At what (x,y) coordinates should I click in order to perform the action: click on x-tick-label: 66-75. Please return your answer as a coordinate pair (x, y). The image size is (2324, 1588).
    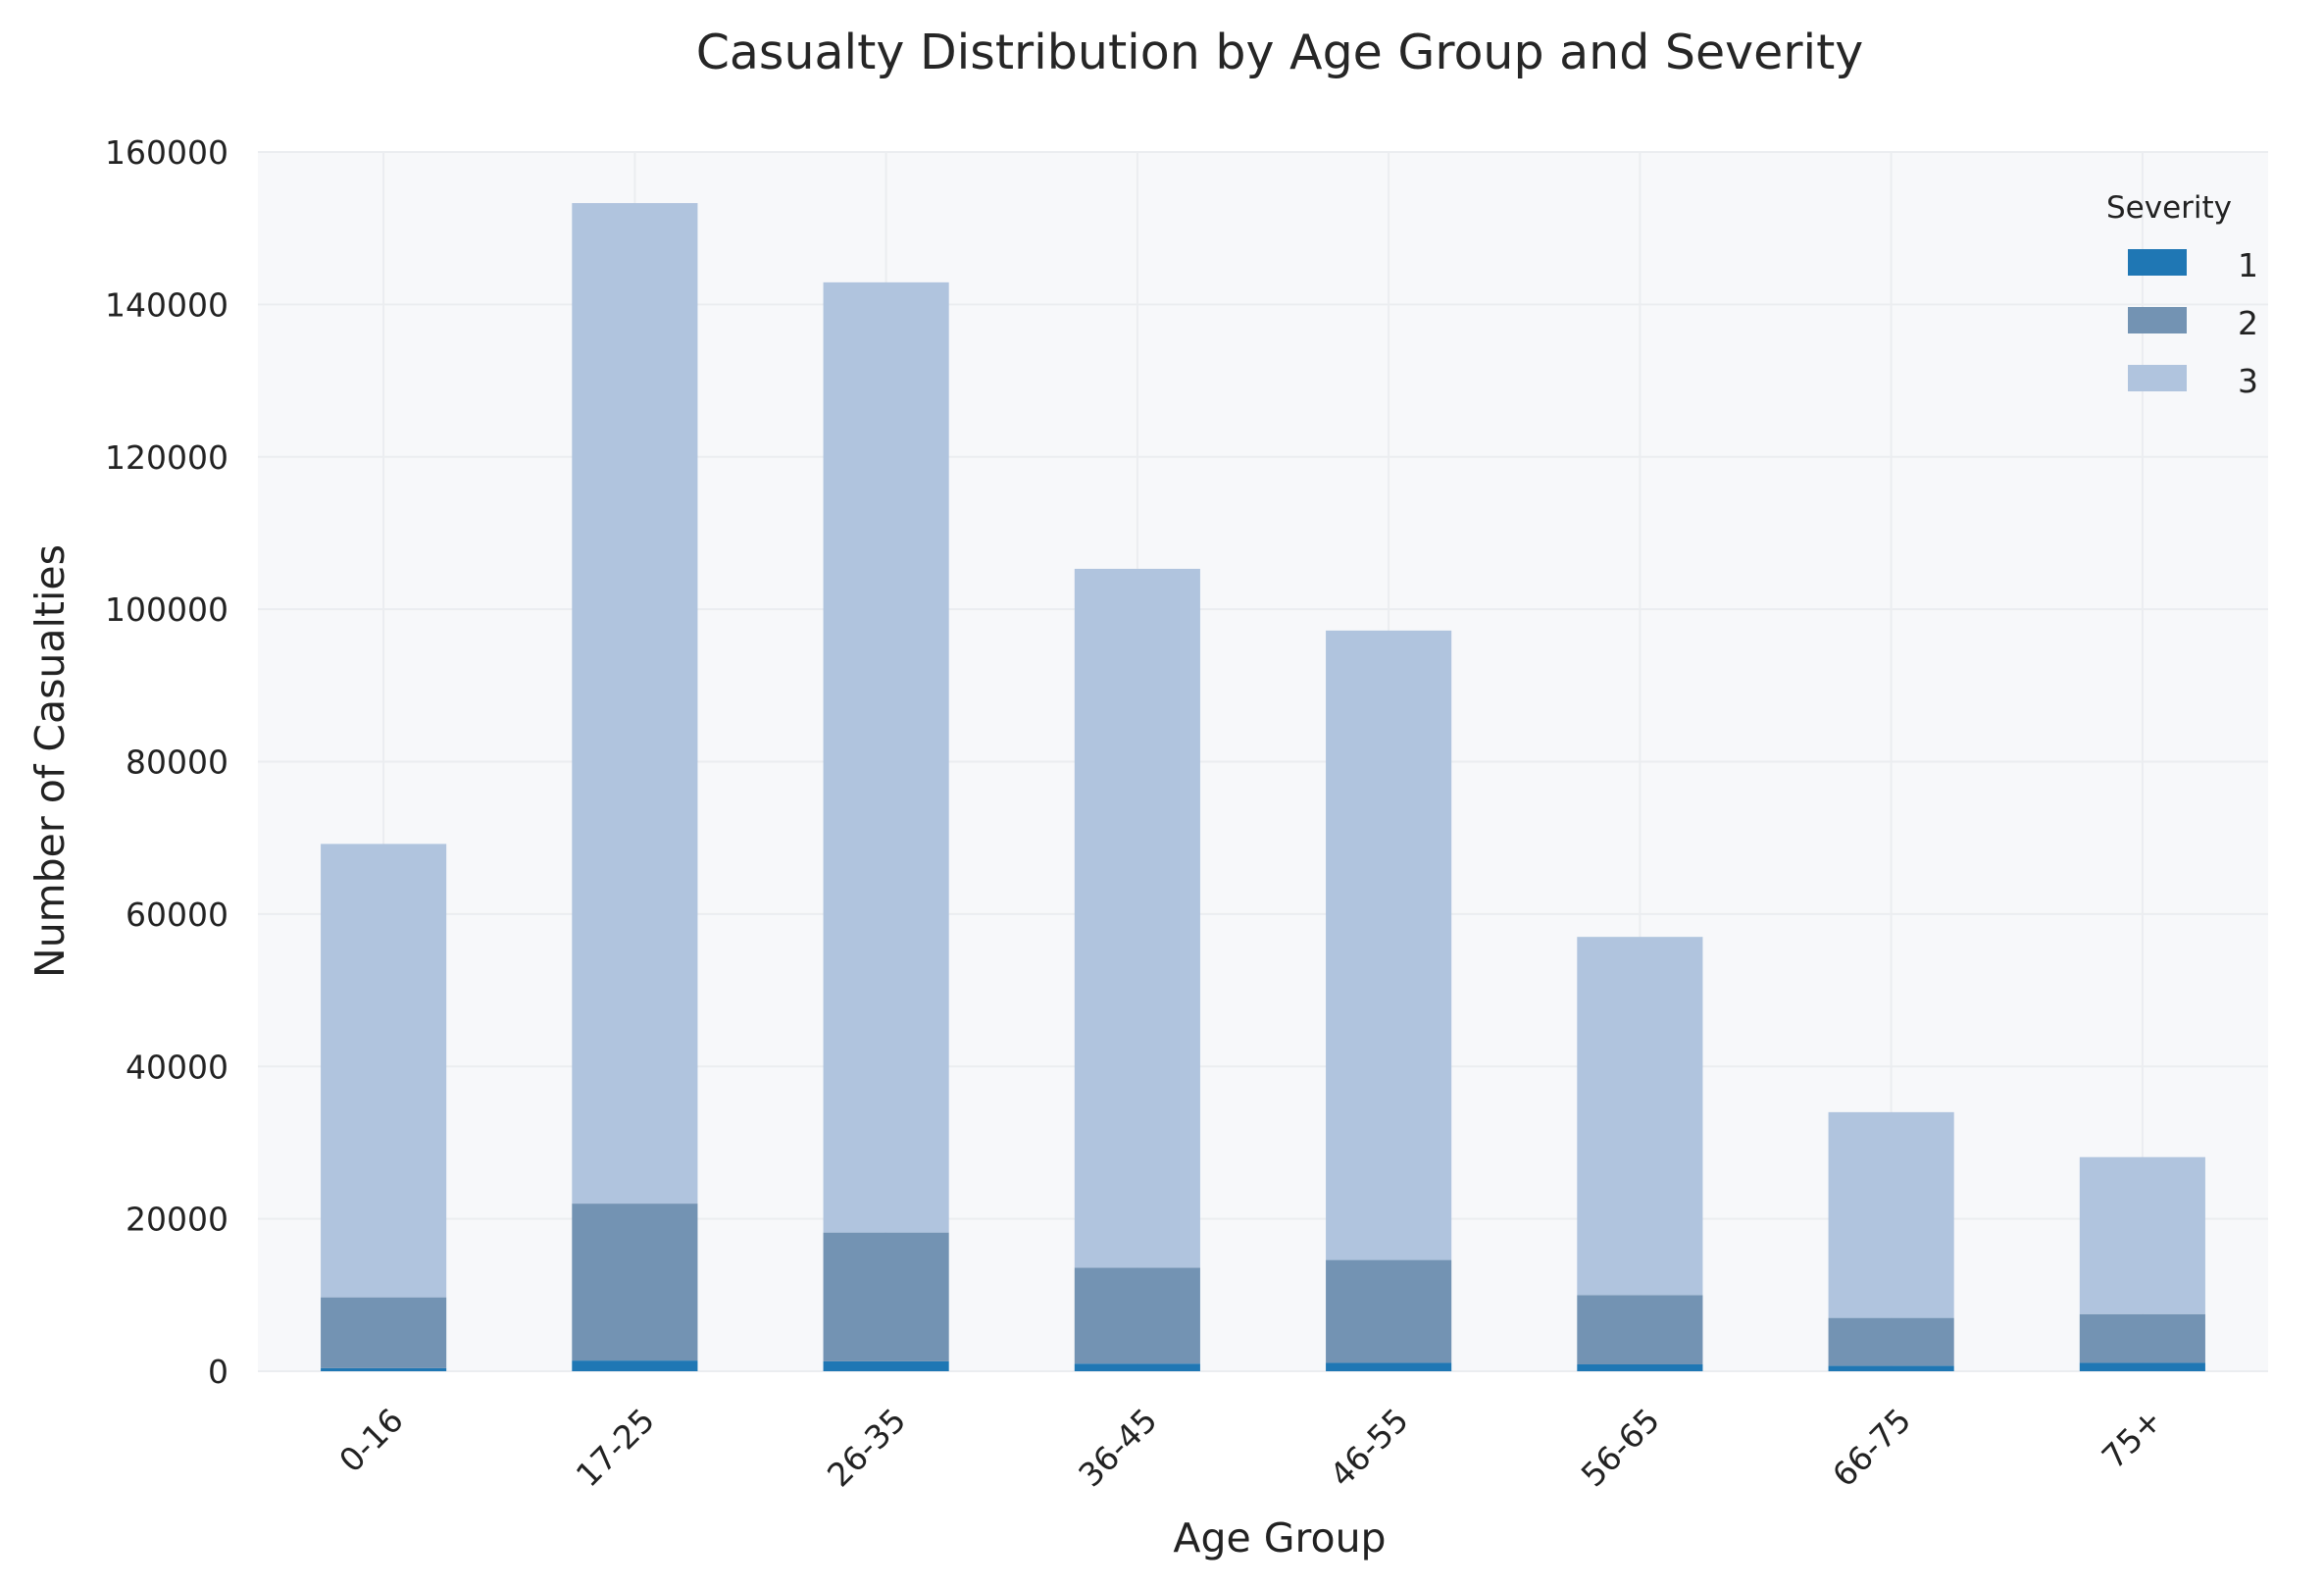
    Looking at the image, I should click on (1872, 1447).